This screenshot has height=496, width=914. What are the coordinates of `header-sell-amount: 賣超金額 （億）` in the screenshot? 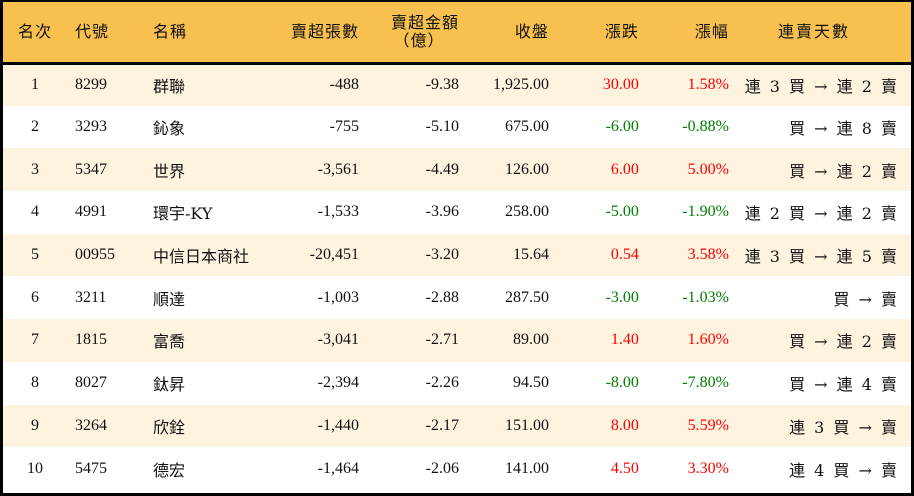 It's located at (408, 33).